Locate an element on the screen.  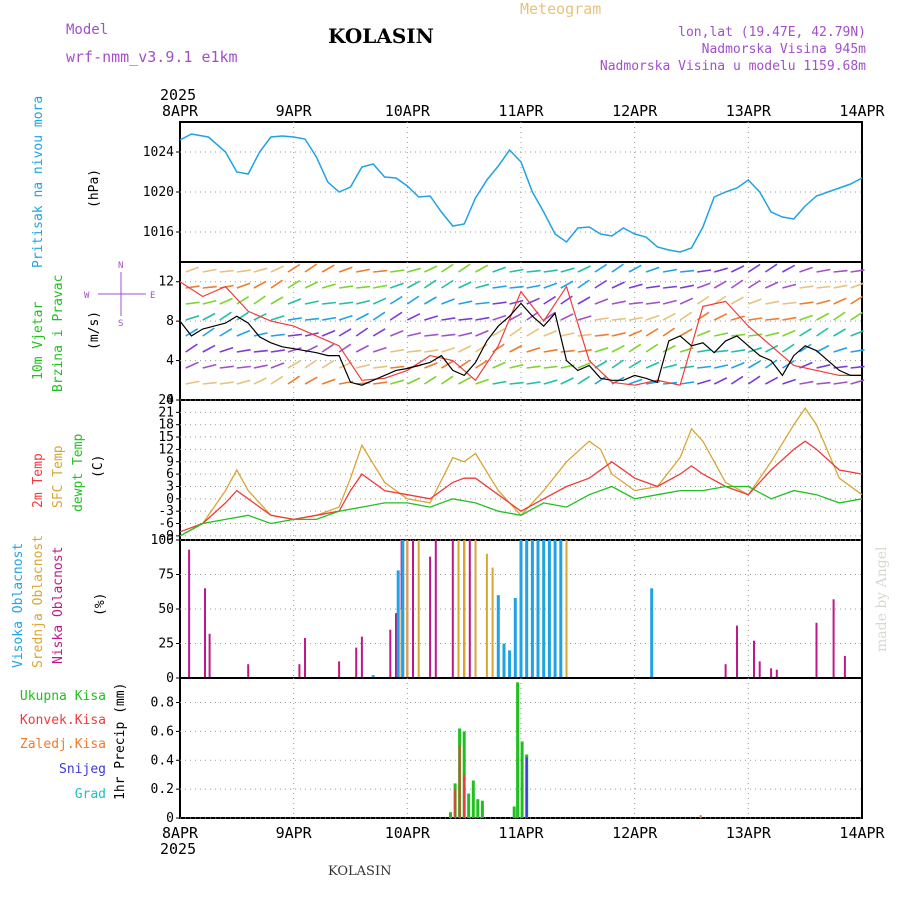
precip-frozen-bar is located at coordinates (700, 816).